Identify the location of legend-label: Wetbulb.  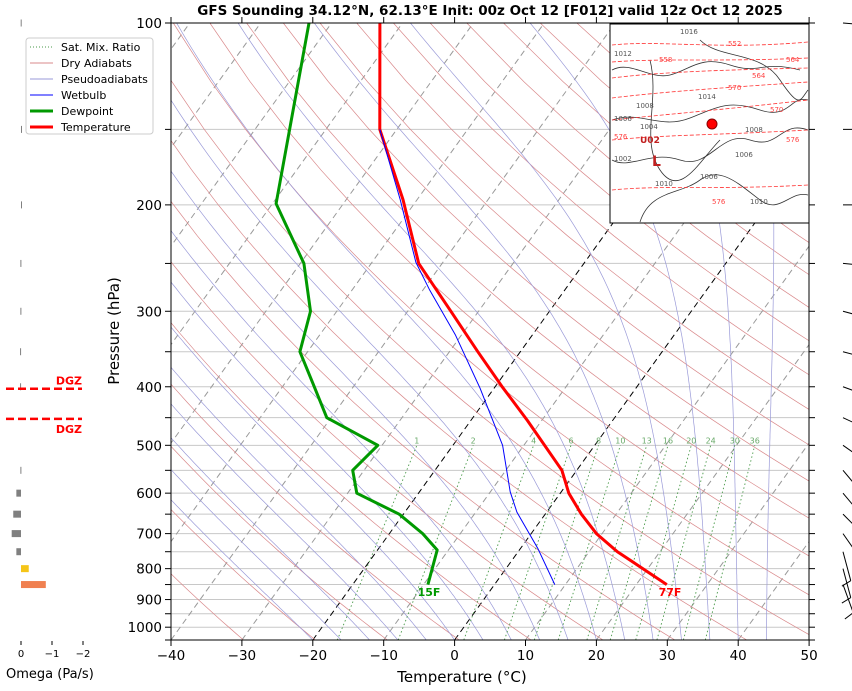
(83, 95).